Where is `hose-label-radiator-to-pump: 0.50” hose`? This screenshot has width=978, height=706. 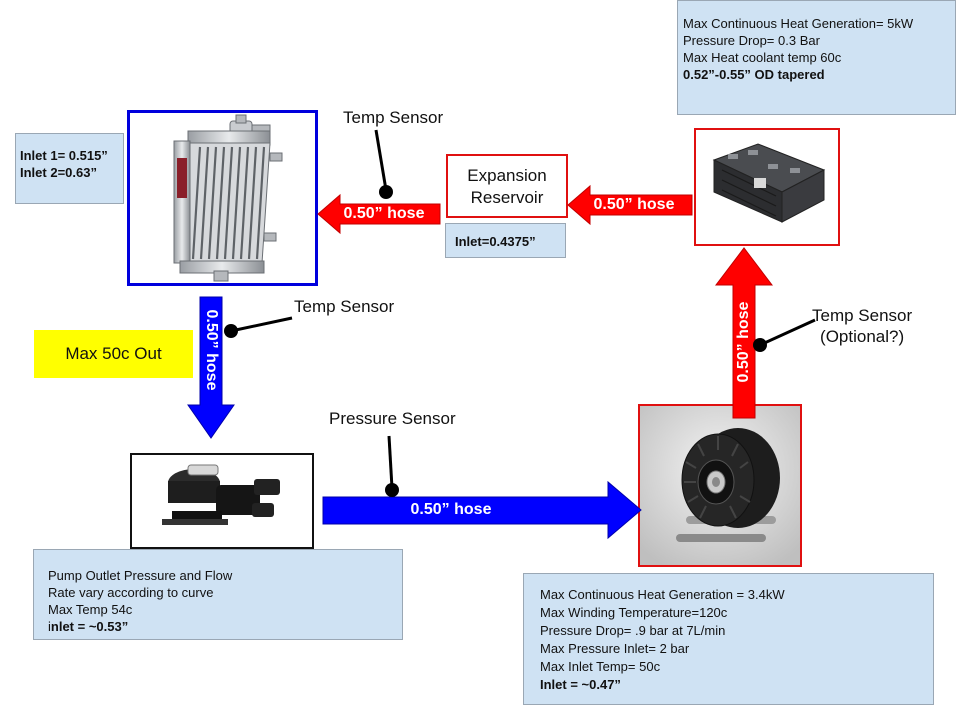 hose-label-radiator-to-pump: 0.50” hose is located at coordinates (211, 350).